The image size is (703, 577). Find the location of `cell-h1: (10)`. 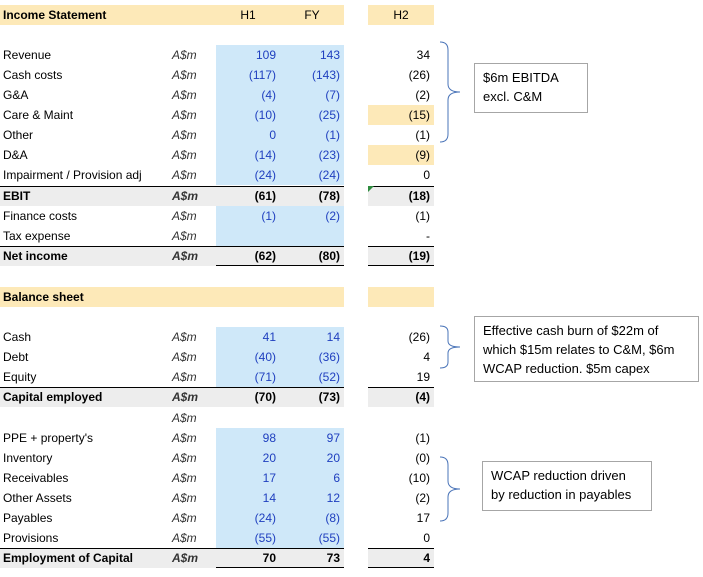

cell-h1: (10) is located at coordinates (265, 115).